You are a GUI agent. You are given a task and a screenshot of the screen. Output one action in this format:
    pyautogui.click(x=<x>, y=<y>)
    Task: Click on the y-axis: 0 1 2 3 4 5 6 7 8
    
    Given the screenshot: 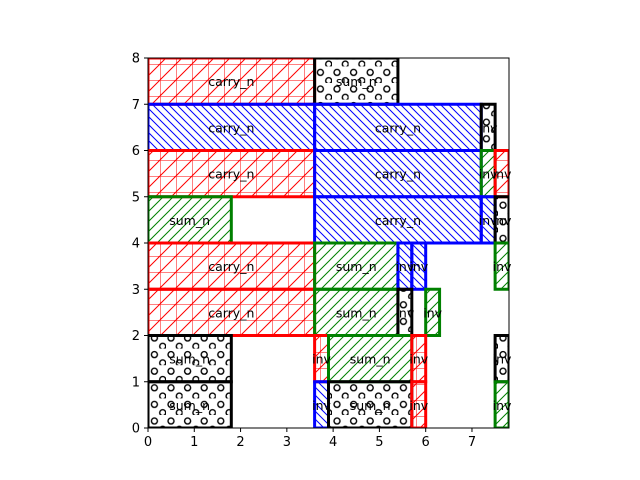 What is the action you would take?
    pyautogui.click(x=140, y=244)
    